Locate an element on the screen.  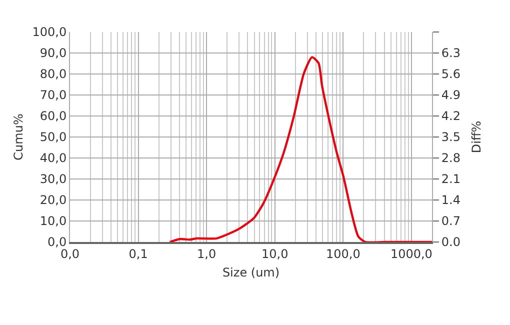
y2-tick-label: 5.6 is located at coordinates (450, 74).